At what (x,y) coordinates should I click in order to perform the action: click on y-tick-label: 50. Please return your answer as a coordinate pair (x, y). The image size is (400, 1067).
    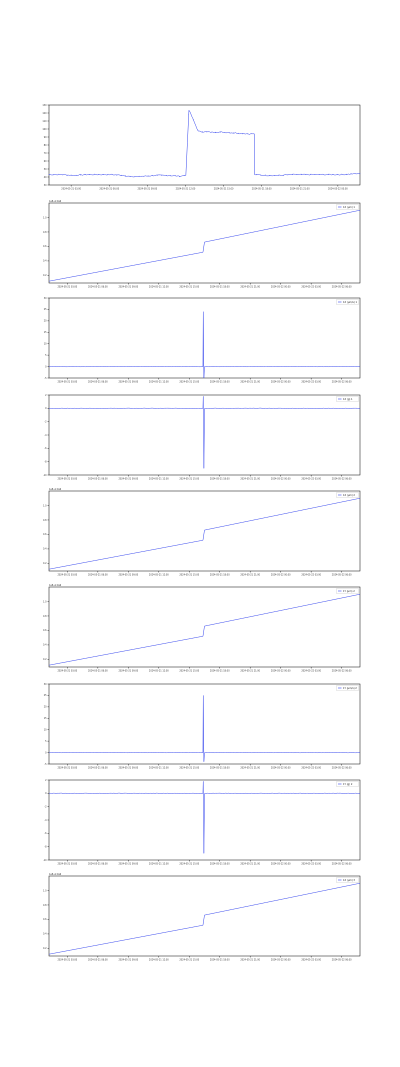
    Looking at the image, I should click on (45, 169).